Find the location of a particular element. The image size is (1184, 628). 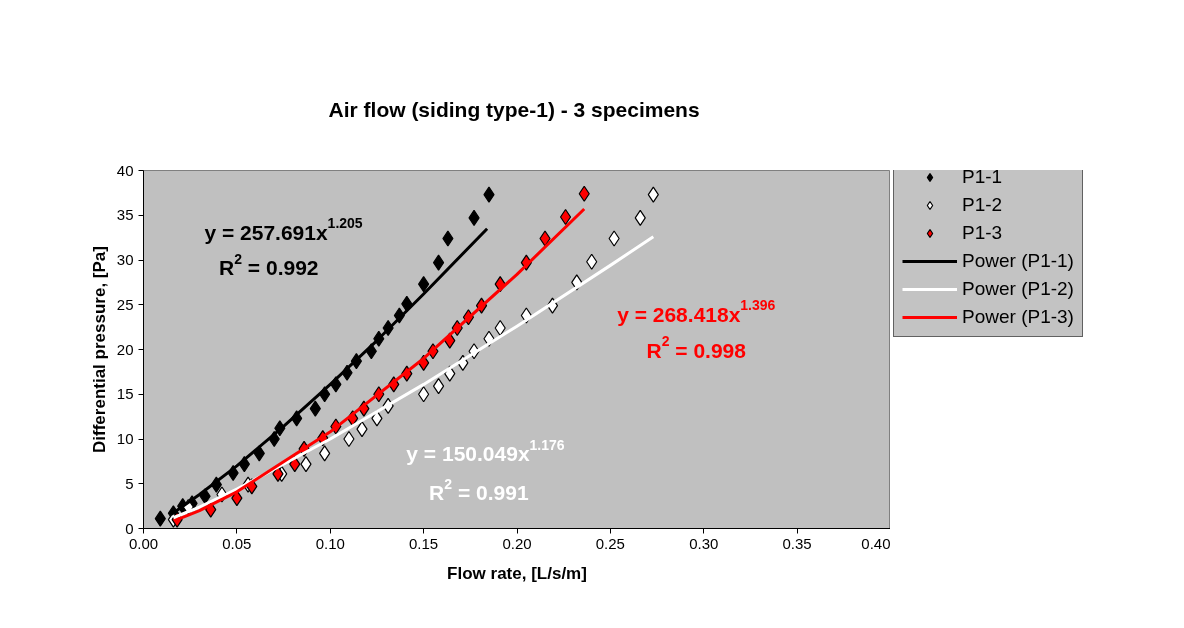

y-axis-title: Differential pressure, [Pa] is located at coordinates (99, 349).